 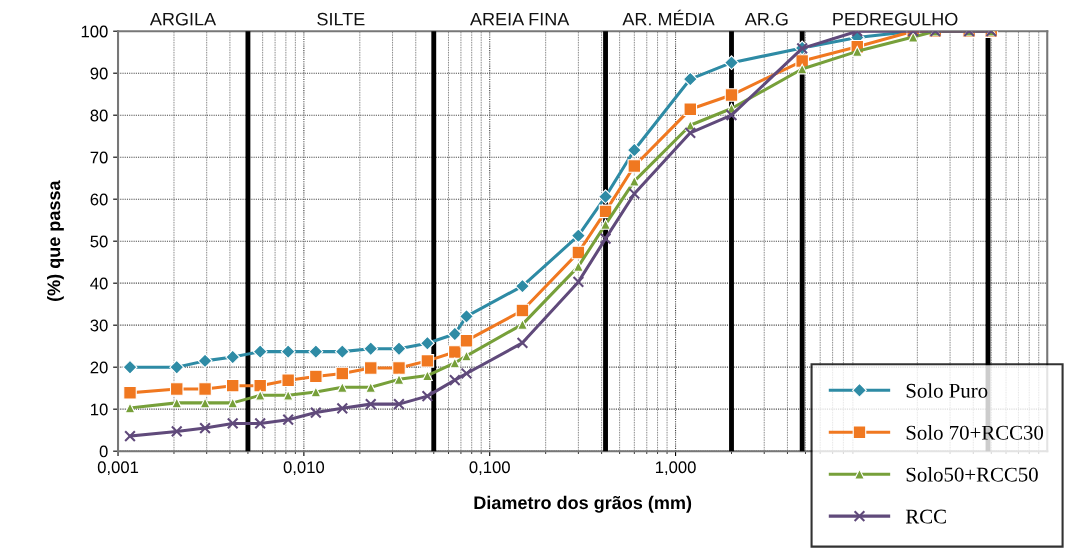 What do you see at coordinates (304, 468) in the screenshot?
I see `x-tick-label: 0,010` at bounding box center [304, 468].